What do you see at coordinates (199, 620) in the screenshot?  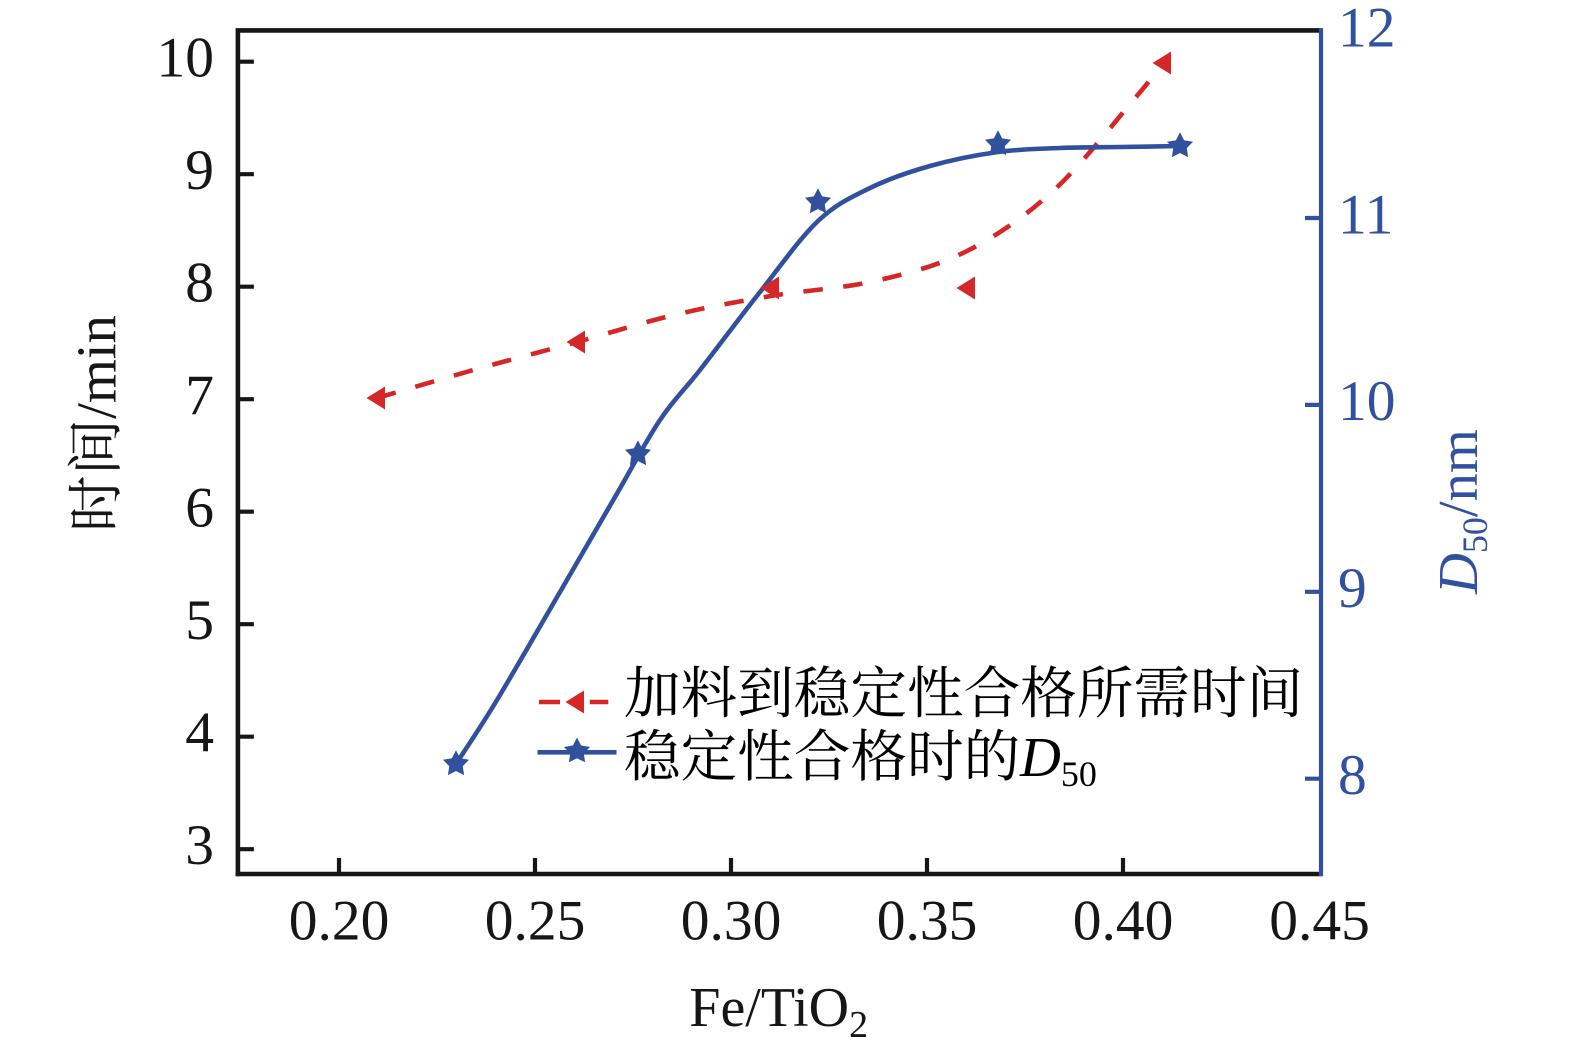 I see `svg-text: 5` at bounding box center [199, 620].